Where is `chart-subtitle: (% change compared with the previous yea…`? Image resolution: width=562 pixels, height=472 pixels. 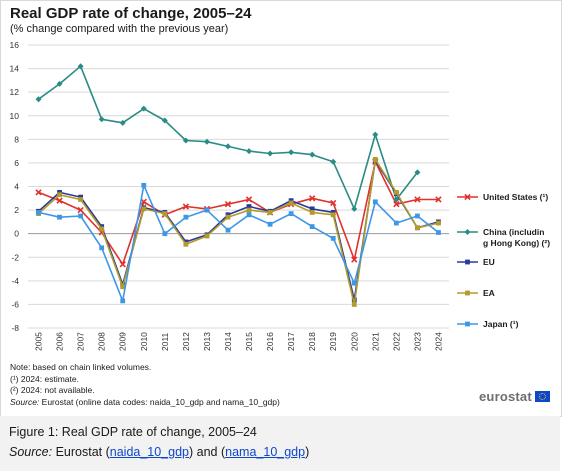
chart-subtitle: (% change compared with the previous yea… is located at coordinates (119, 29).